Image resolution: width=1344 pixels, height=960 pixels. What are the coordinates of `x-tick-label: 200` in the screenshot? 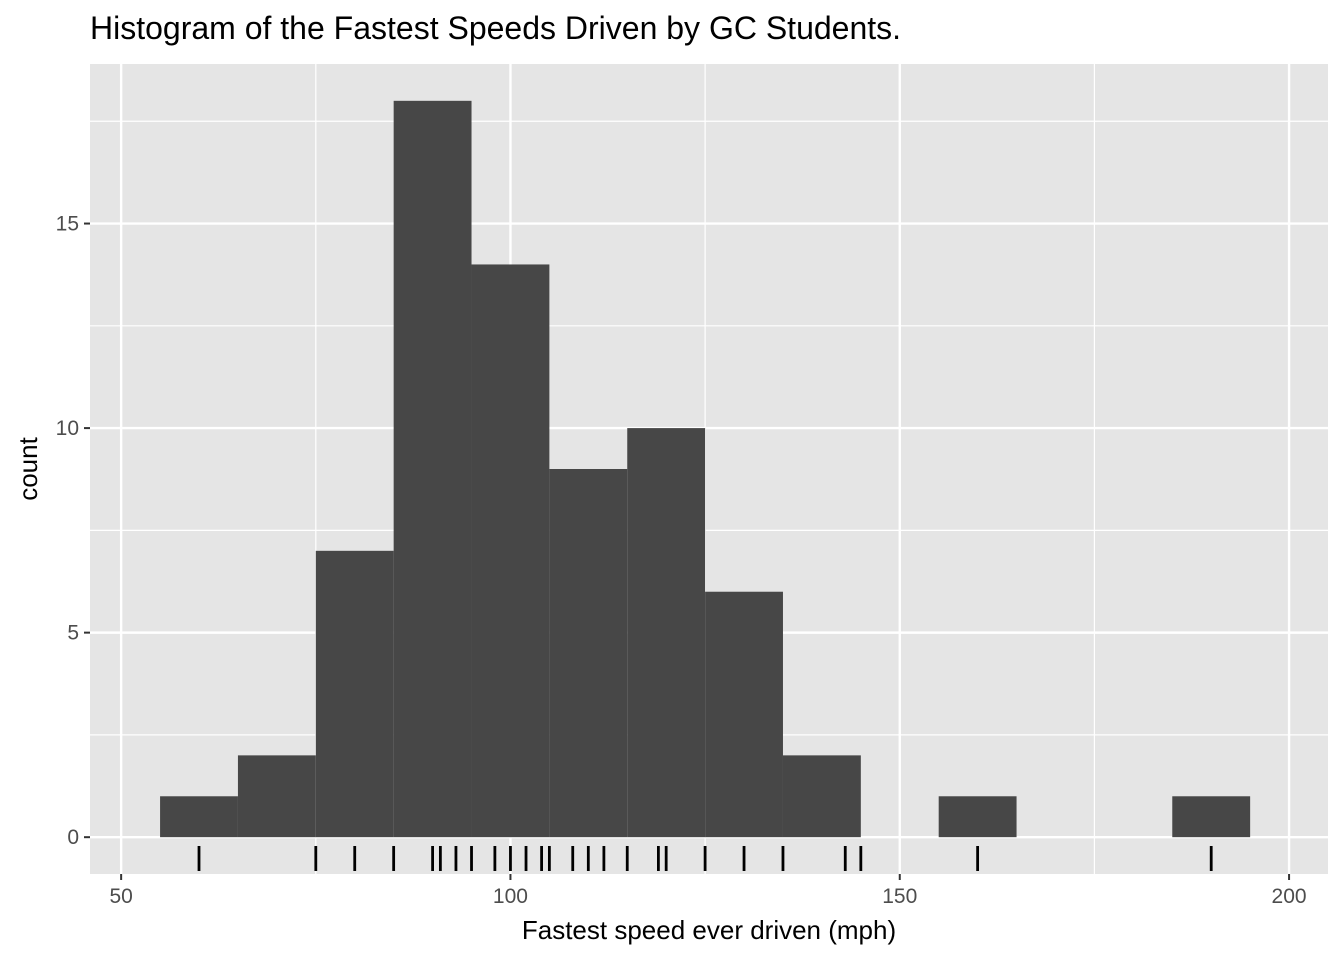 It's located at (1289, 896).